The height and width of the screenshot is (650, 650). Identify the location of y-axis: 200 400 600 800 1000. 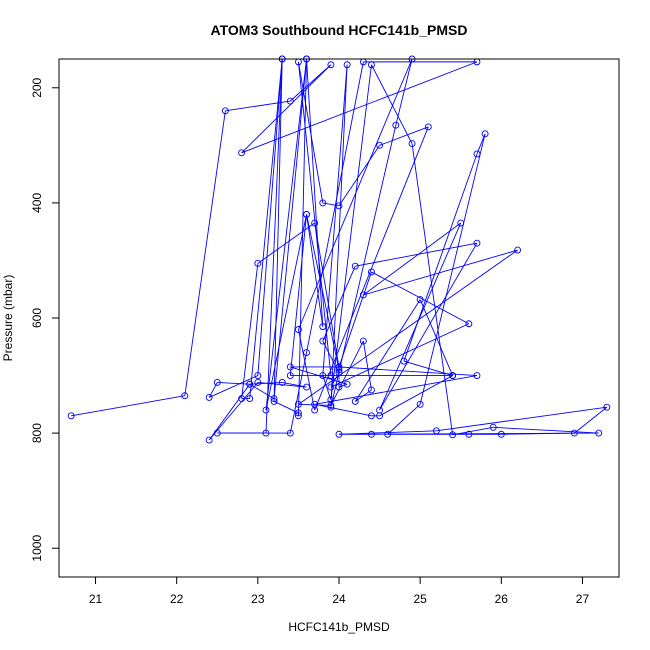
(45, 319).